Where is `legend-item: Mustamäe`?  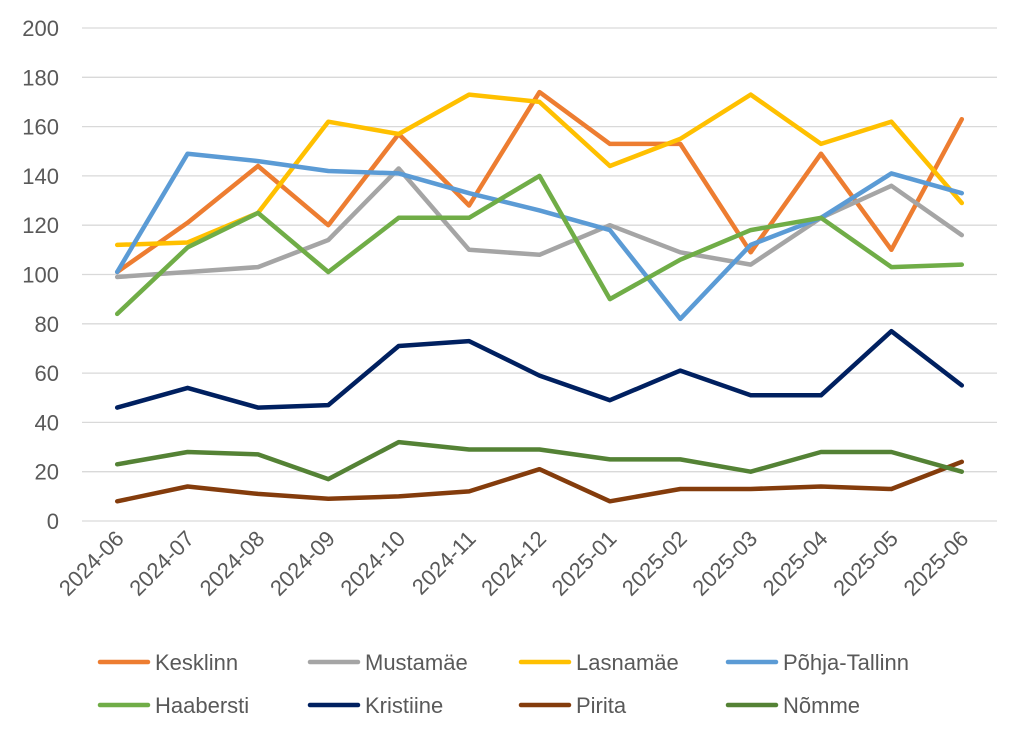
legend-item: Mustamäe is located at coordinates (387, 662).